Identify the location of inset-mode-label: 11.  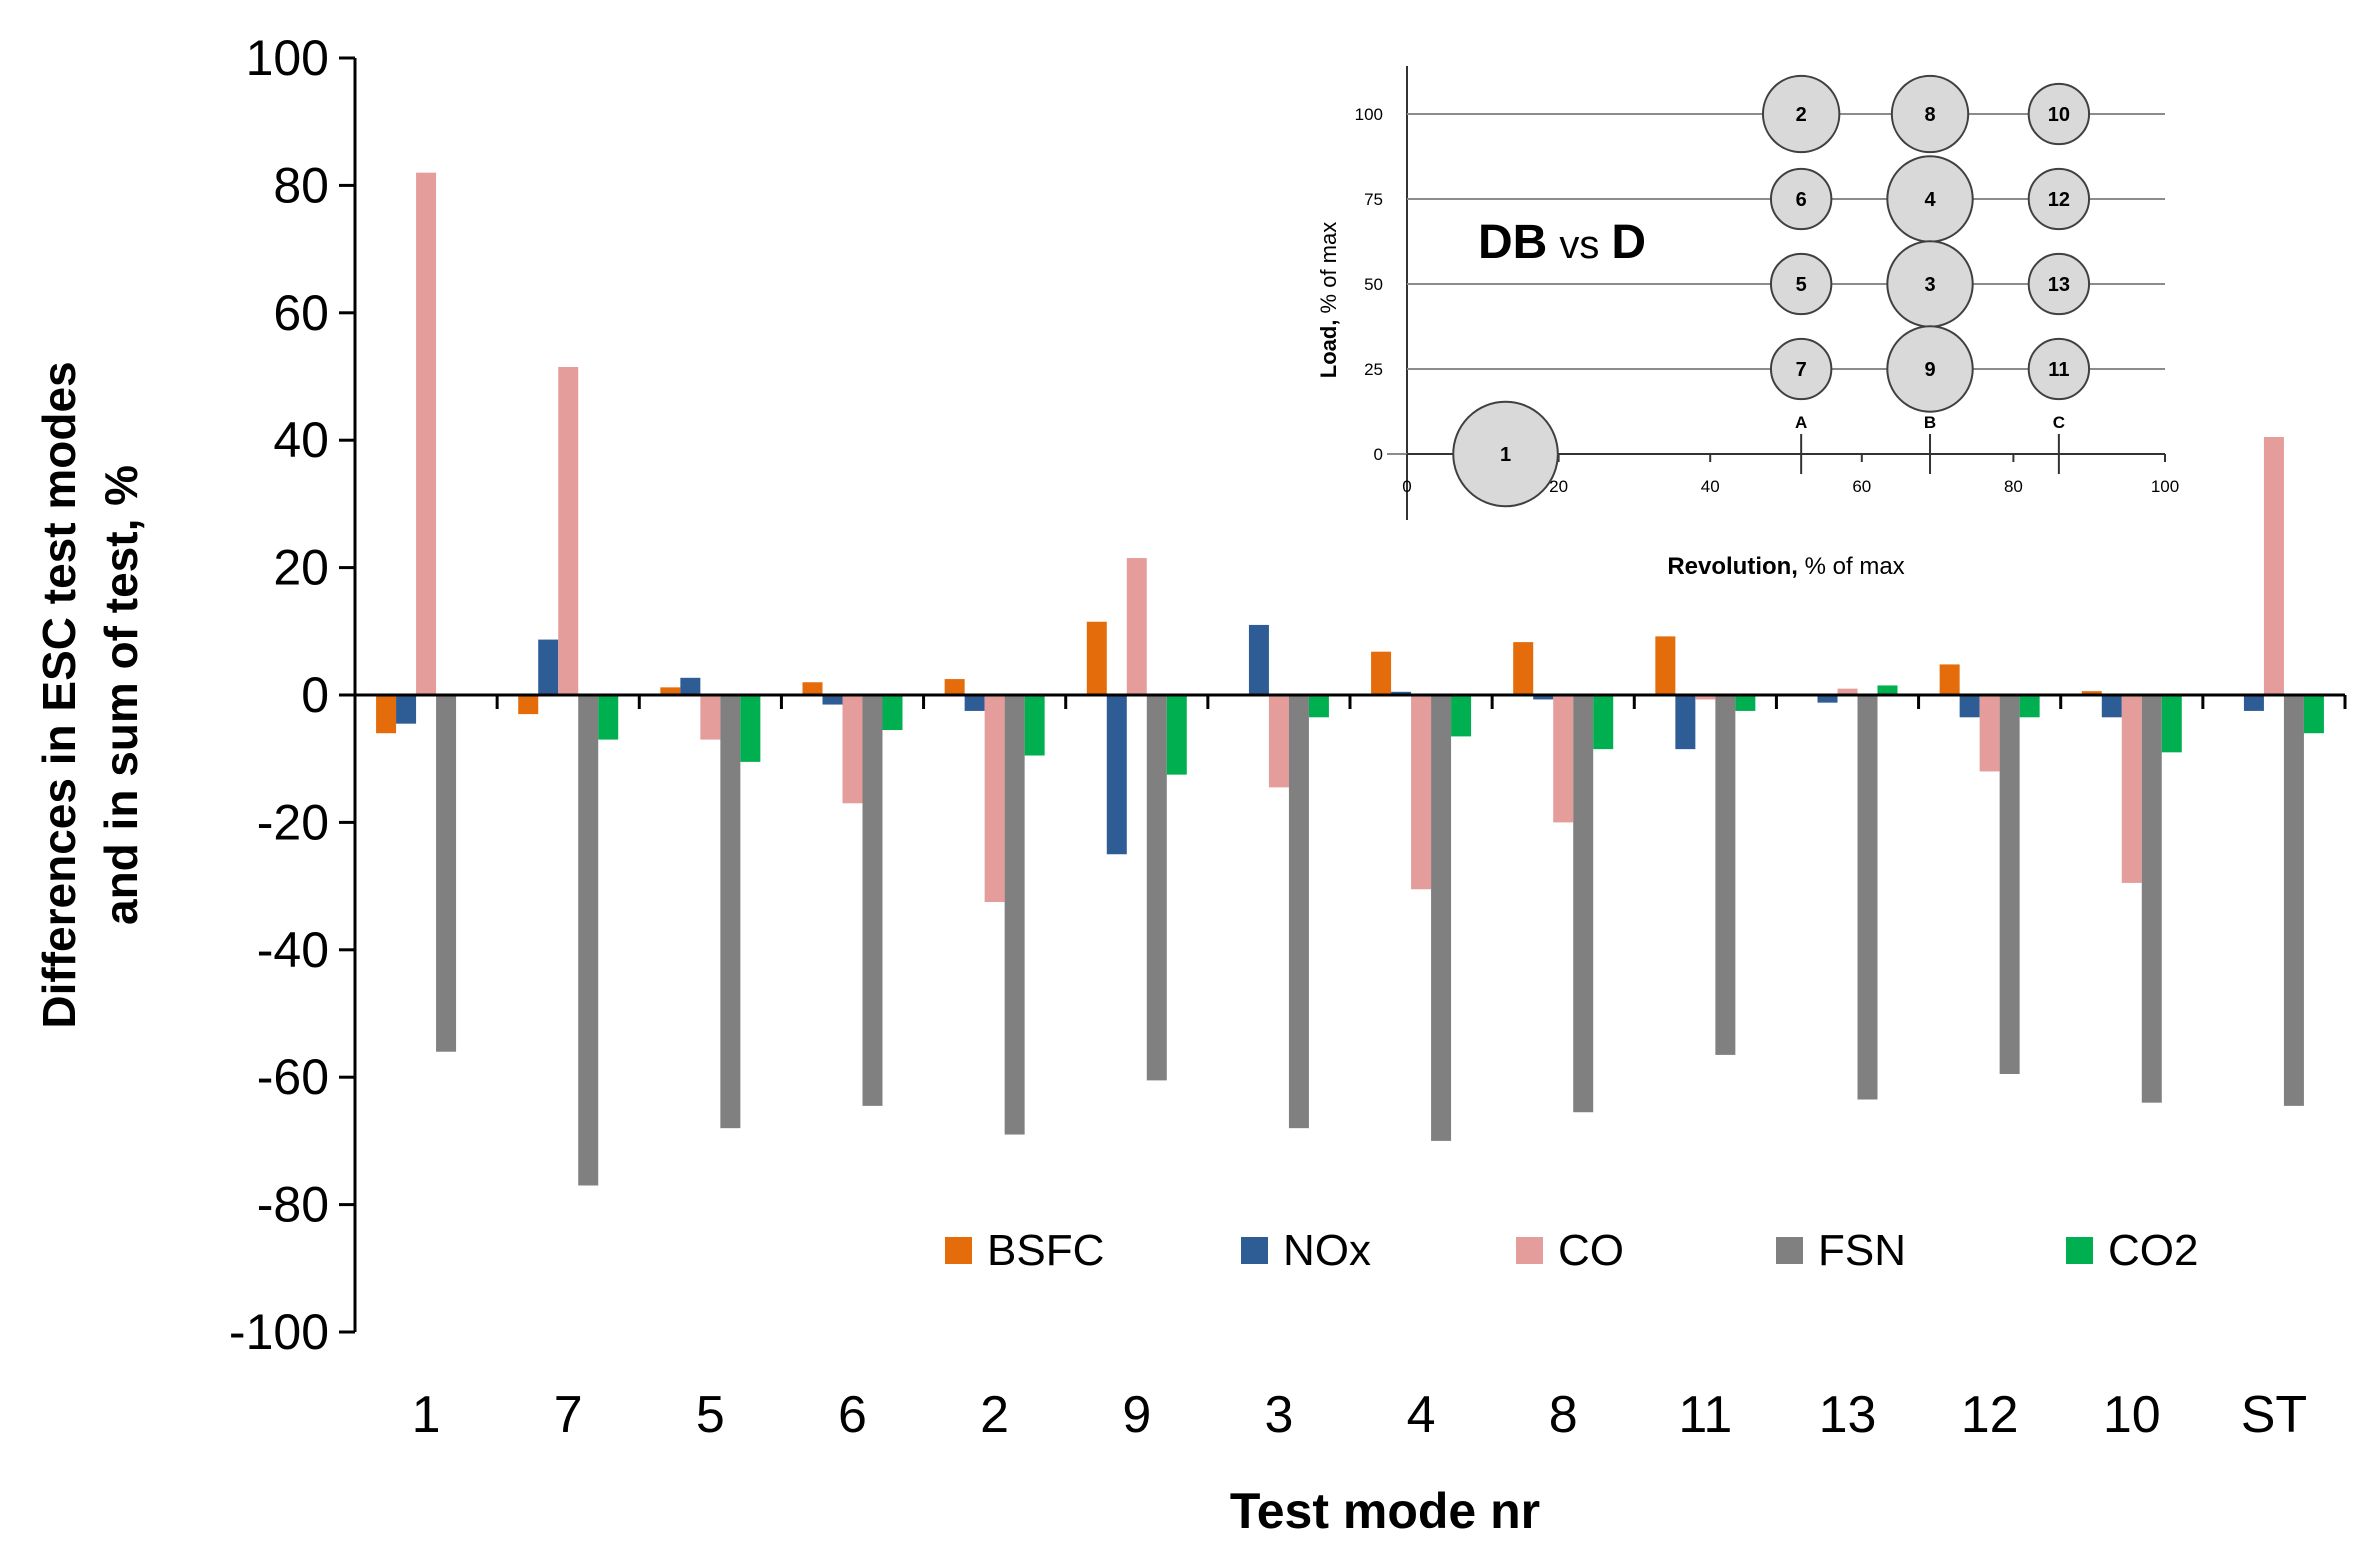
(2058, 370).